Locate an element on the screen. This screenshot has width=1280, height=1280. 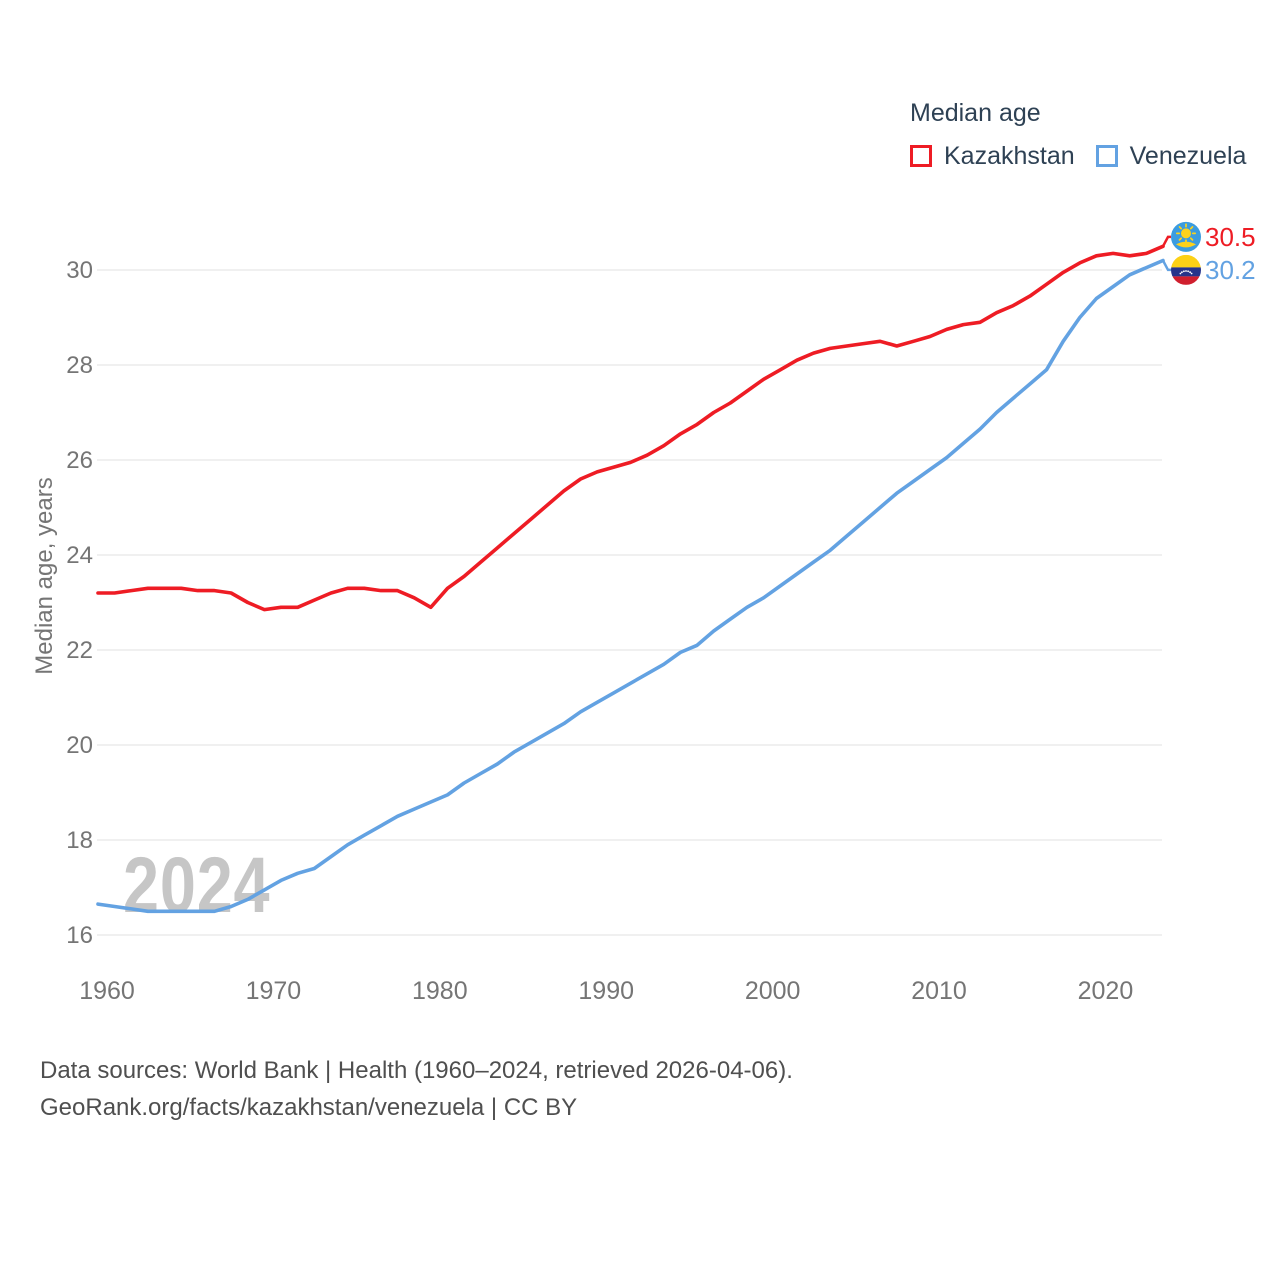
legend-label-venezuela: Venezuela is located at coordinates (1188, 156).